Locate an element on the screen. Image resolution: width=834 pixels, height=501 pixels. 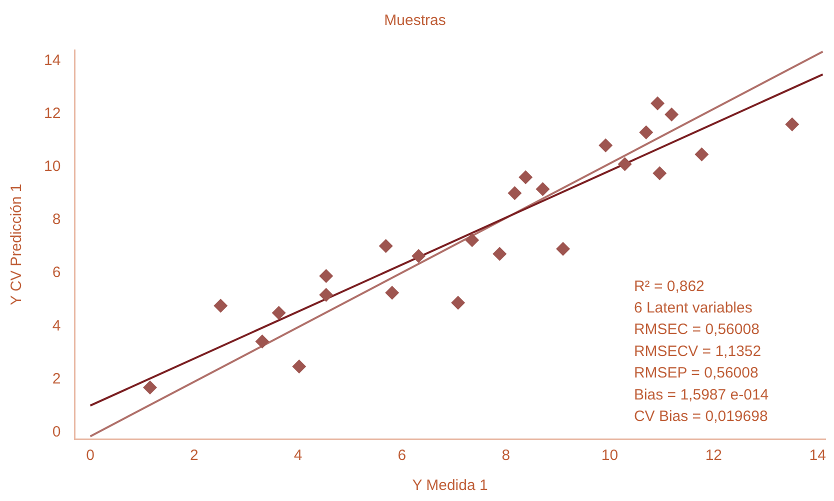
y-tick-label: 4 is located at coordinates (56, 325).